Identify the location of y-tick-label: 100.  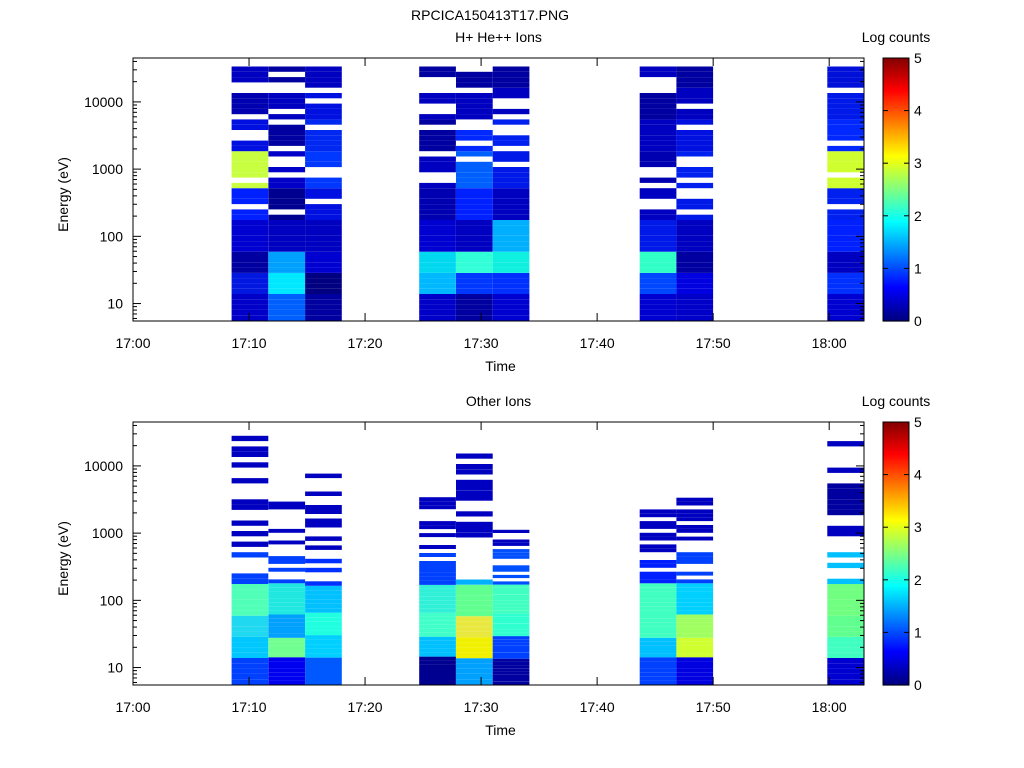
(112, 600).